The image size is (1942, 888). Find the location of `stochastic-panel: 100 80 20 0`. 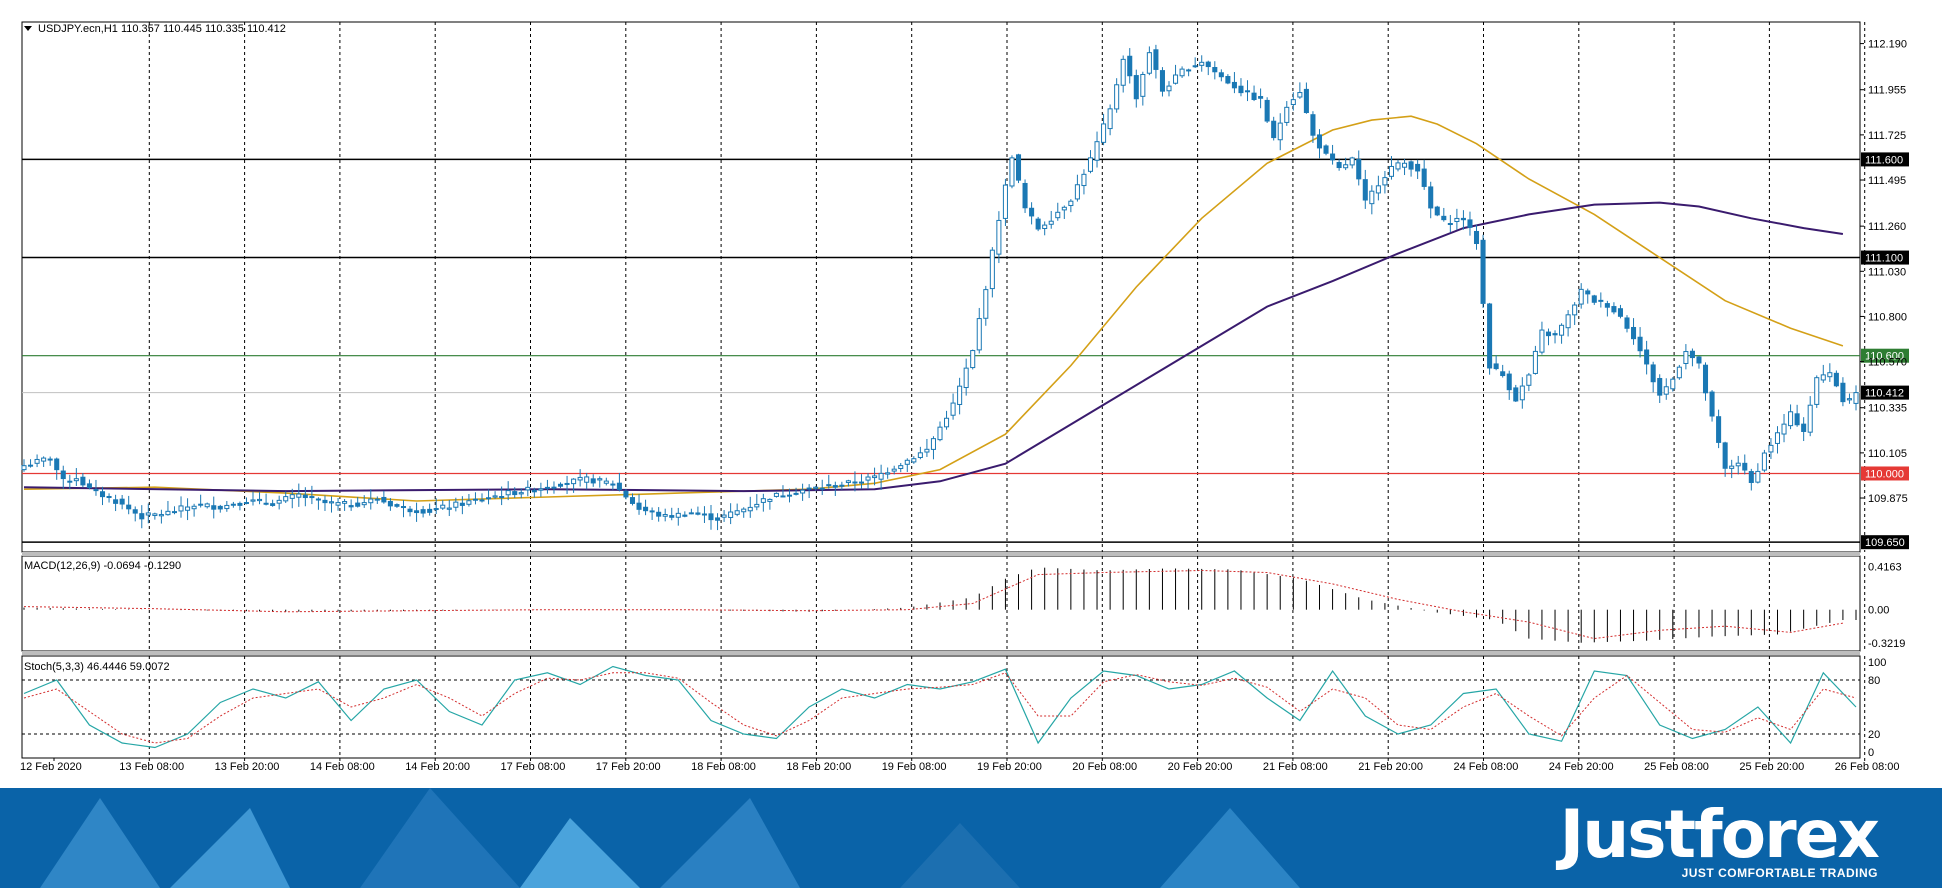

stochastic-panel: 100 80 20 0 is located at coordinates (954, 708).